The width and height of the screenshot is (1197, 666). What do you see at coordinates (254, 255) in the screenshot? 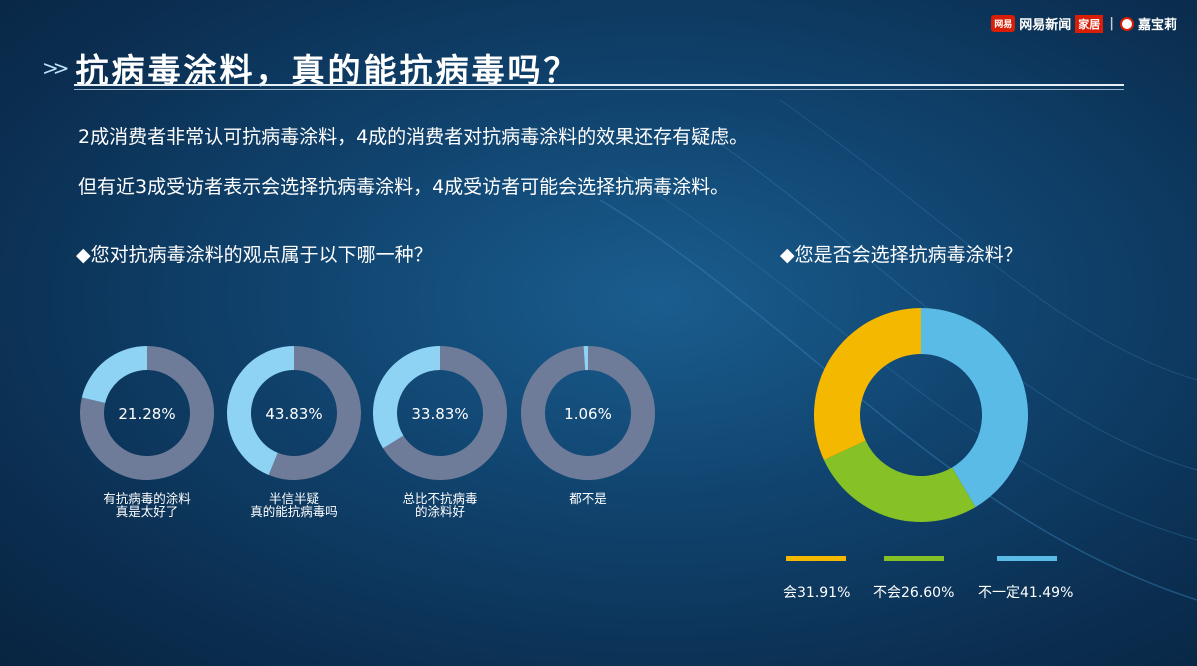
I see `chart1-title: ◆您对抗病毒涂料的观点属于以下哪一种？` at bounding box center [254, 255].